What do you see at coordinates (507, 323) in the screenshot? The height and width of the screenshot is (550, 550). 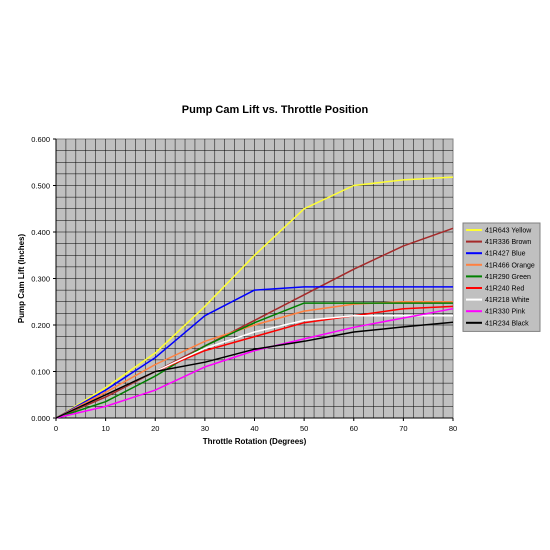 I see `legend-label: 41R234 Black` at bounding box center [507, 323].